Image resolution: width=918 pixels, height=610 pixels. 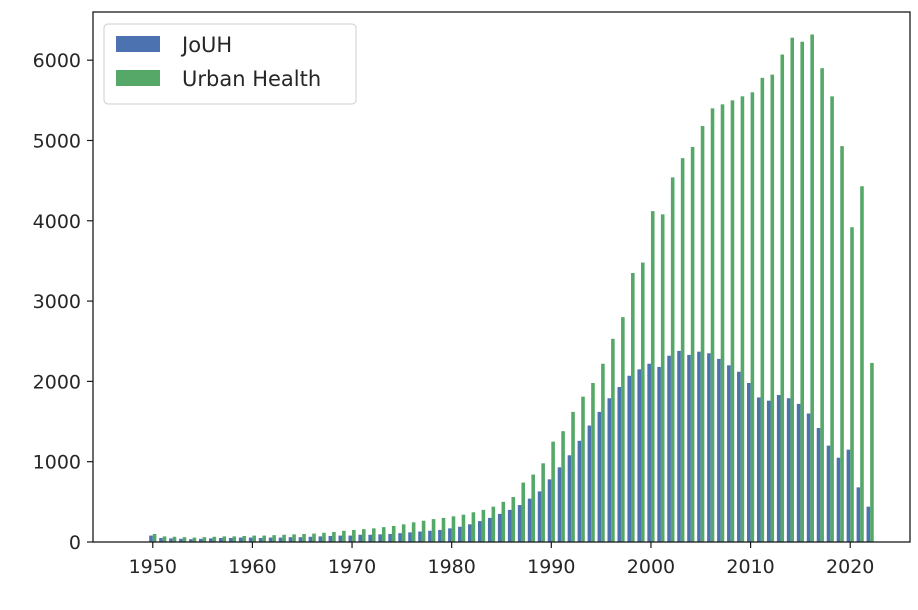 What do you see at coordinates (320, 539) in the screenshot?
I see `bar-jouh-1967` at bounding box center [320, 539].